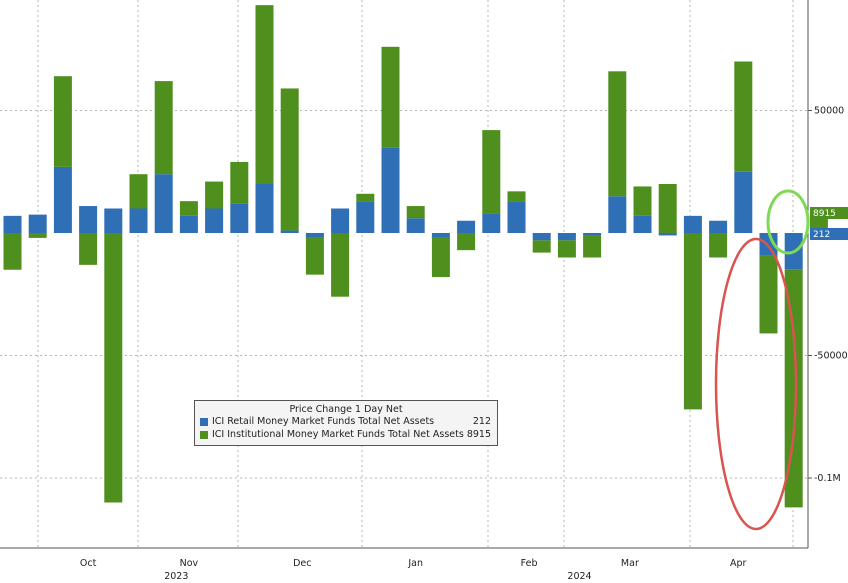 This screenshot has height=583, width=848. I want to click on x-tick-label-nov: Nov, so click(189, 563).